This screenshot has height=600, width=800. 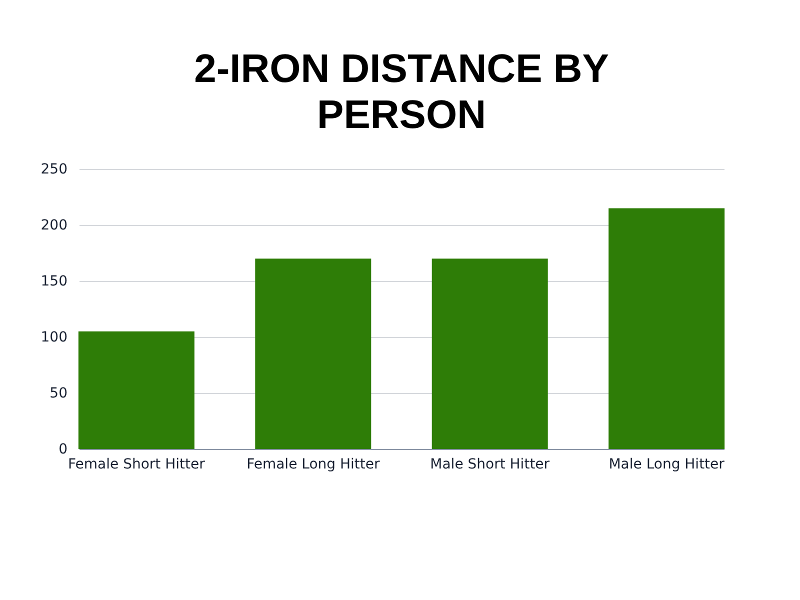 What do you see at coordinates (137, 464) in the screenshot?
I see `x-tick-label: Female Short Hitter` at bounding box center [137, 464].